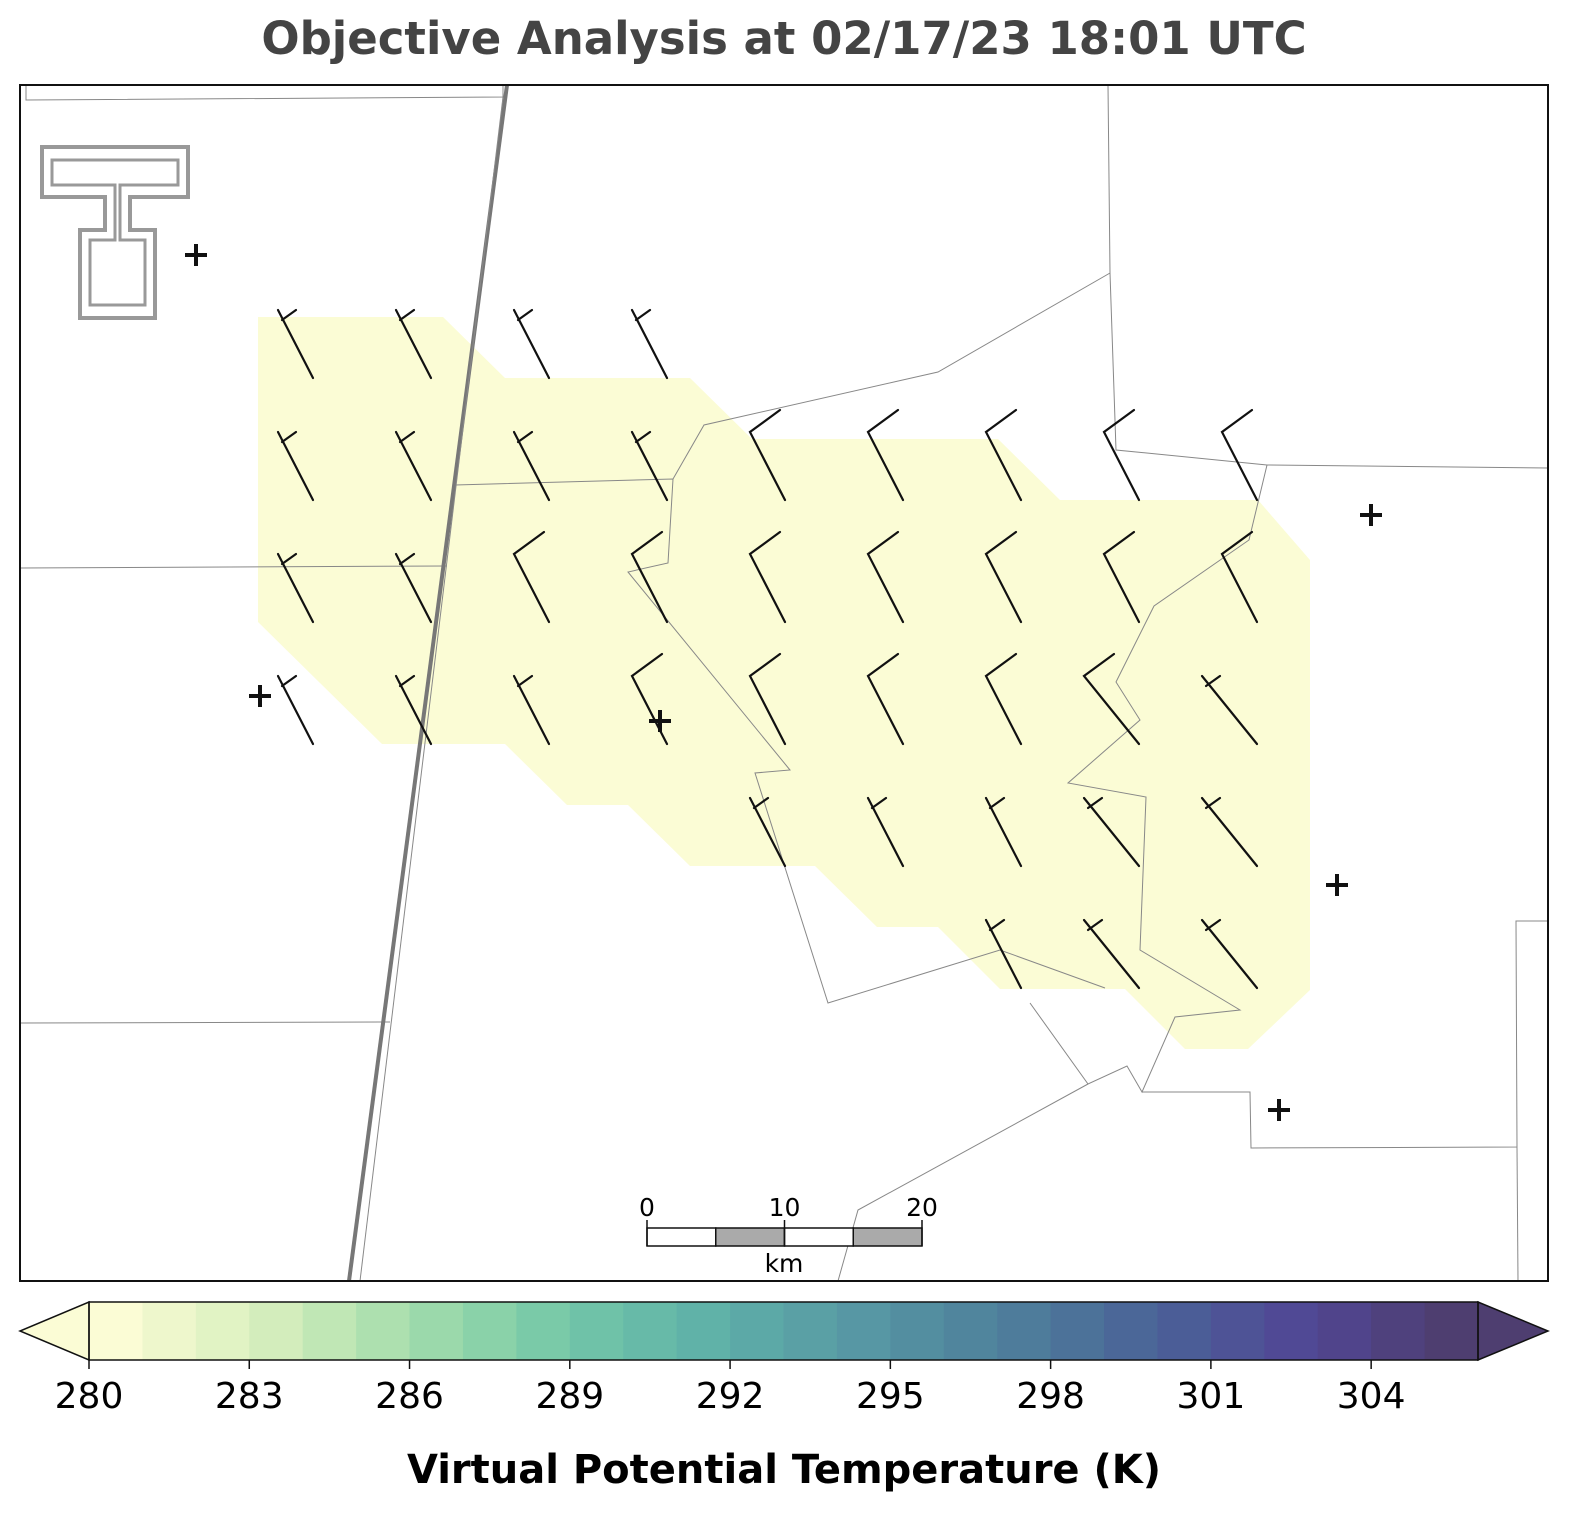  Describe the element at coordinates (249, 1396) in the screenshot. I see `colorbar-tick-label: 283` at that location.